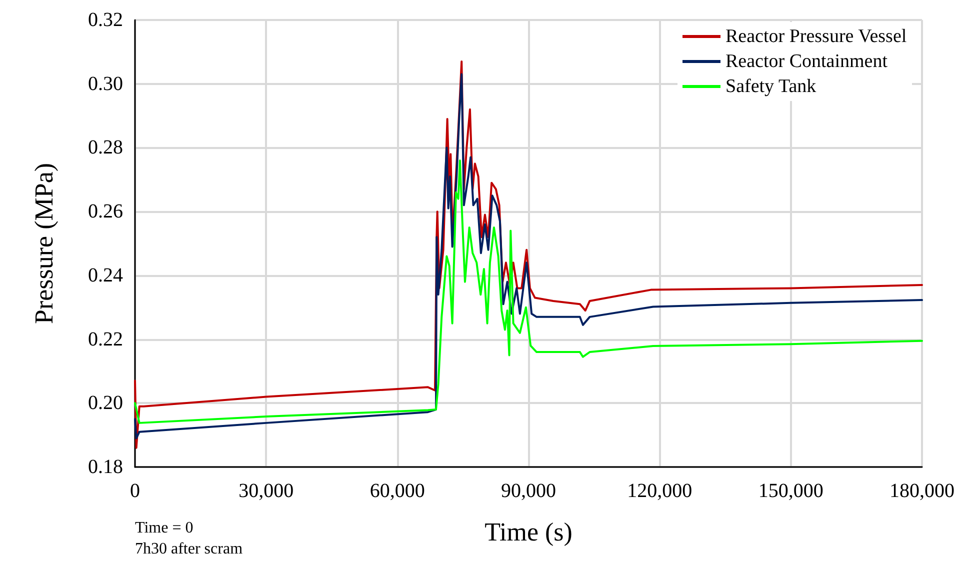  I want to click on legend-label: Reactor Containment, so click(807, 61).